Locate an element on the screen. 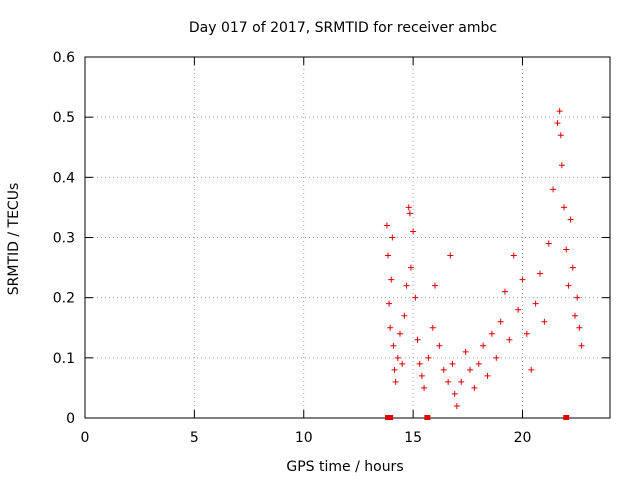 This screenshot has width=640, height=480. x-tick-label: 15 is located at coordinates (413, 438).